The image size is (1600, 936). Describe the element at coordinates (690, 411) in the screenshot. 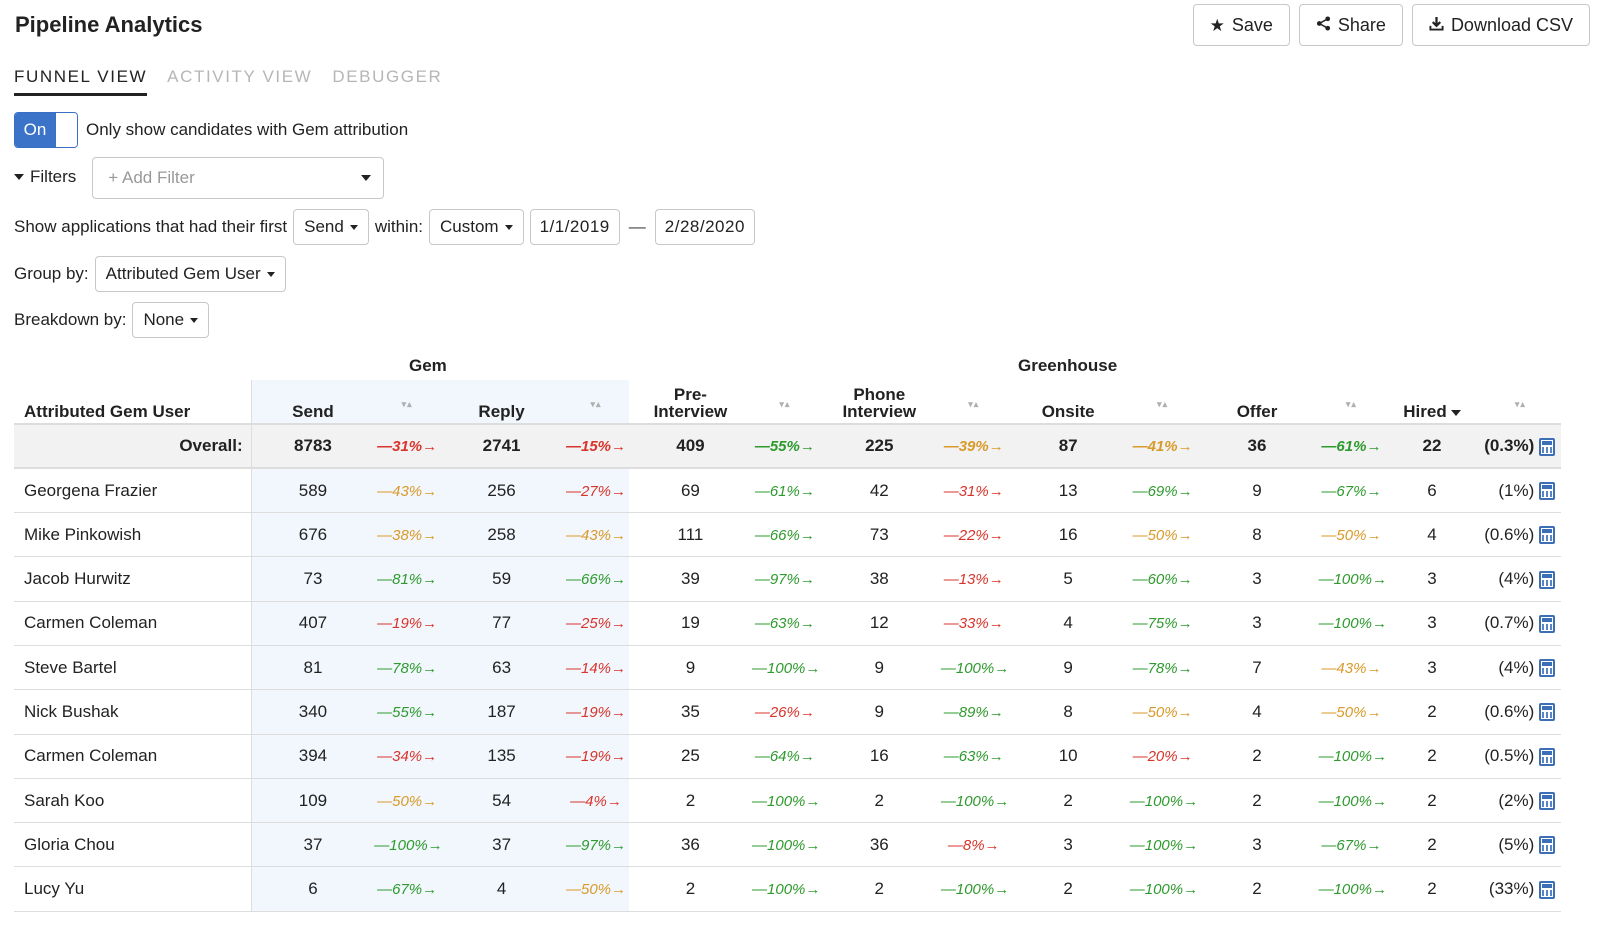

I see `pre-interview-line2: Interview` at that location.